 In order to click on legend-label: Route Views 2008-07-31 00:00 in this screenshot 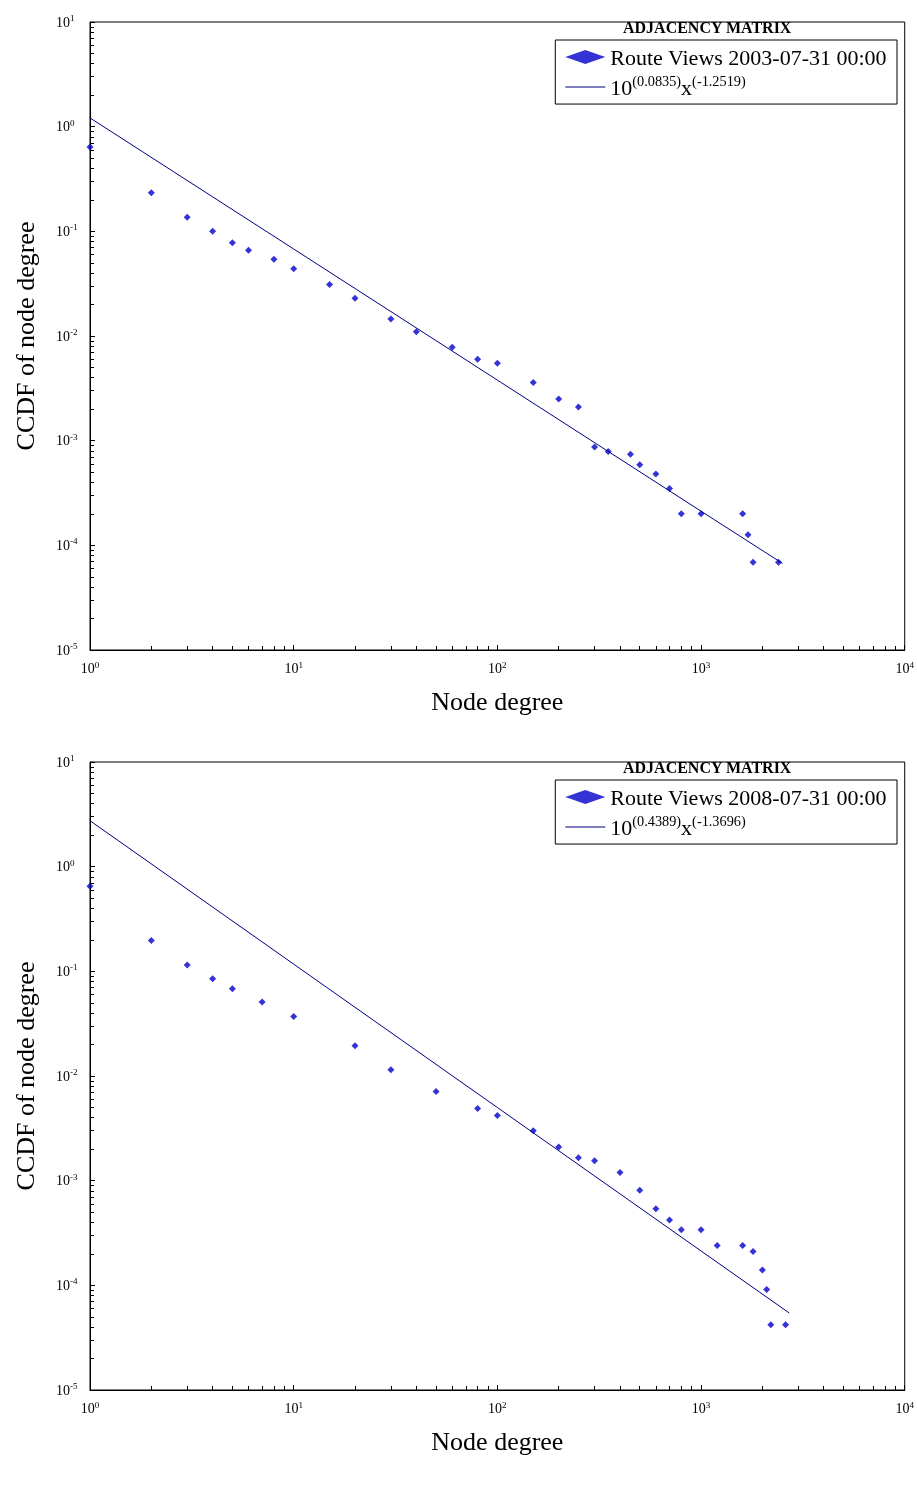, I will do `click(748, 797)`.